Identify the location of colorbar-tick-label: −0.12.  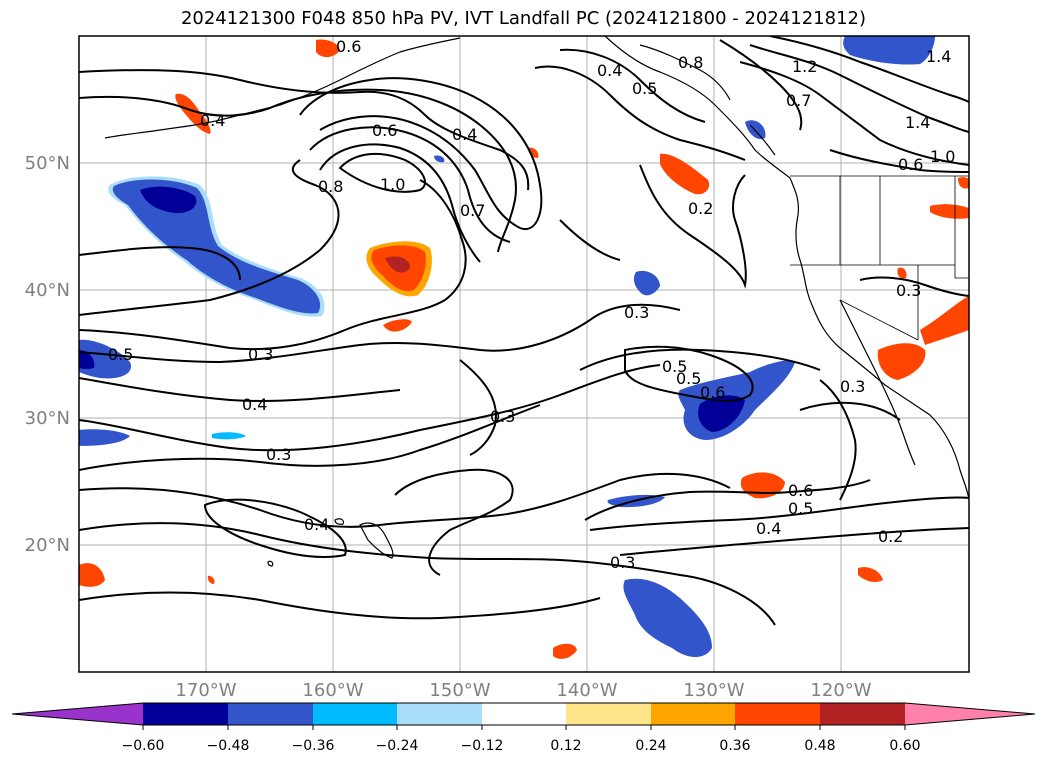
(482, 746).